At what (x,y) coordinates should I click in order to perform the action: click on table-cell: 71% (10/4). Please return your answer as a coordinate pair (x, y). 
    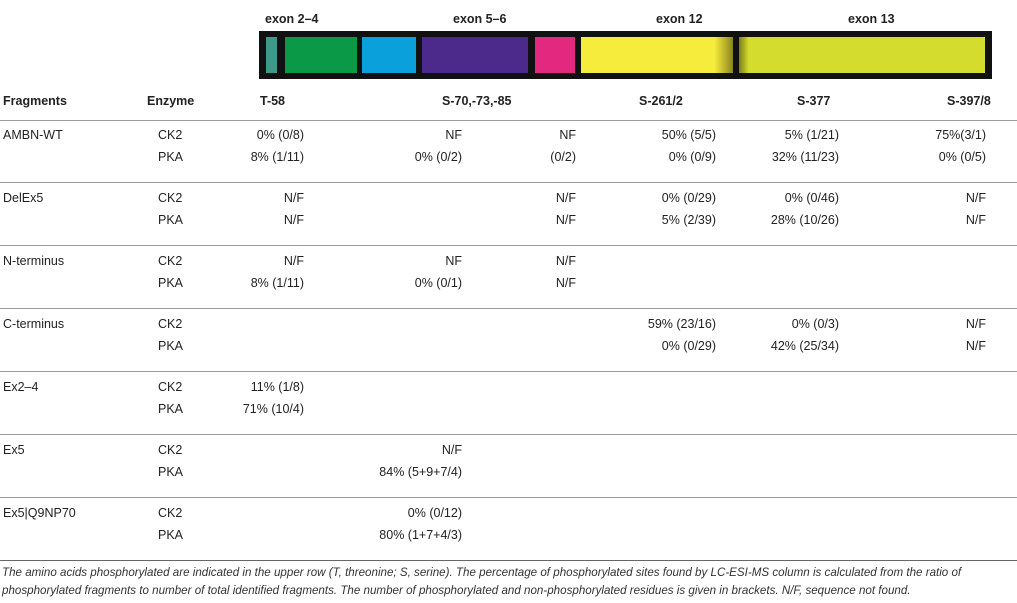
    Looking at the image, I should click on (273, 409).